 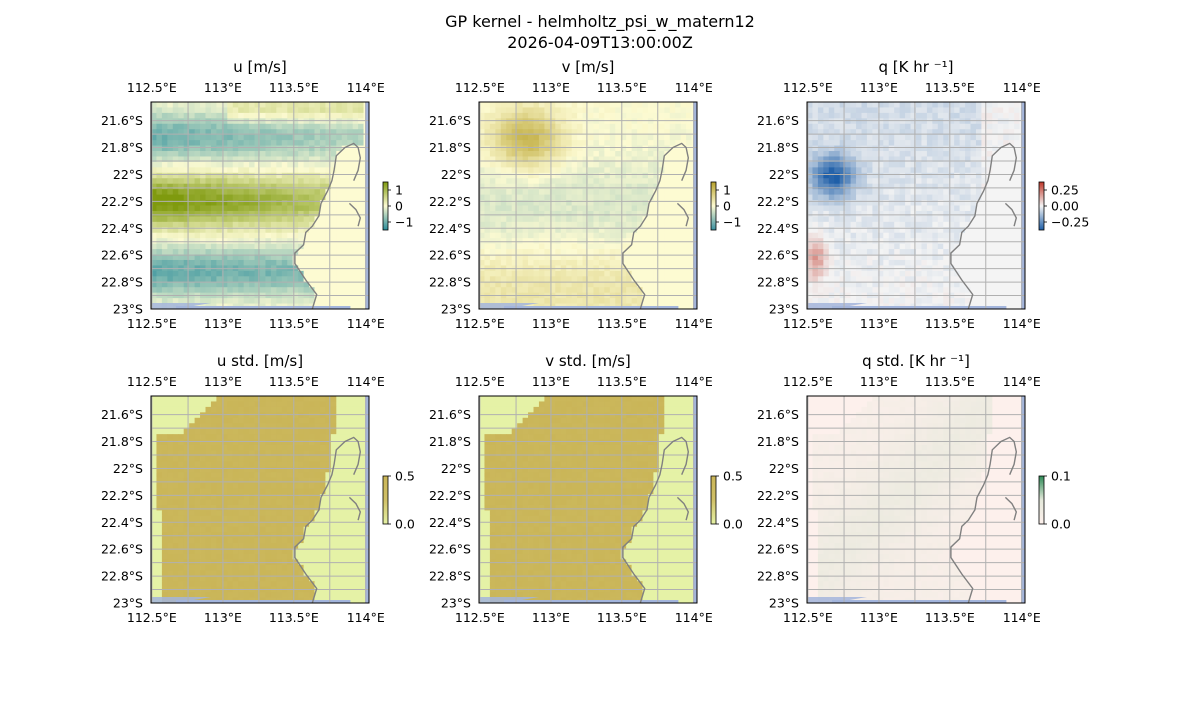 I want to click on heatmap-cells, so click(x=916, y=205).